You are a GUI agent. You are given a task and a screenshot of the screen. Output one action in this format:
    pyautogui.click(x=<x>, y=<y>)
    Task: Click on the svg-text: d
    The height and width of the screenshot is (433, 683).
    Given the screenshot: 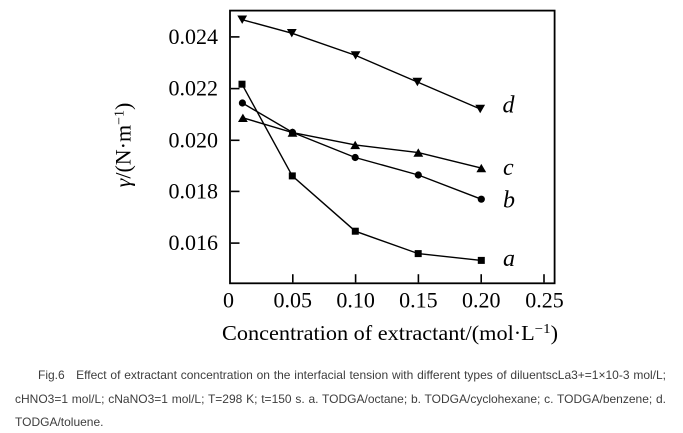 What is the action you would take?
    pyautogui.click(x=509, y=105)
    